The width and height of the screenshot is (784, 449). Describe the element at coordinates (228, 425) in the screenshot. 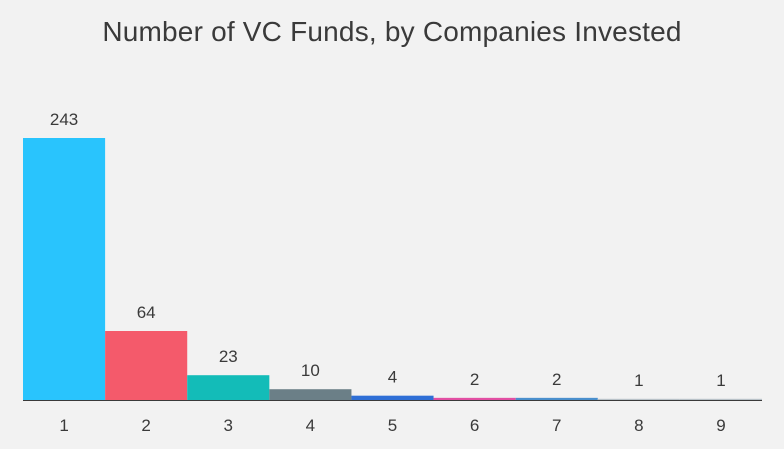

I see `x-tick-label-3: 3` at that location.